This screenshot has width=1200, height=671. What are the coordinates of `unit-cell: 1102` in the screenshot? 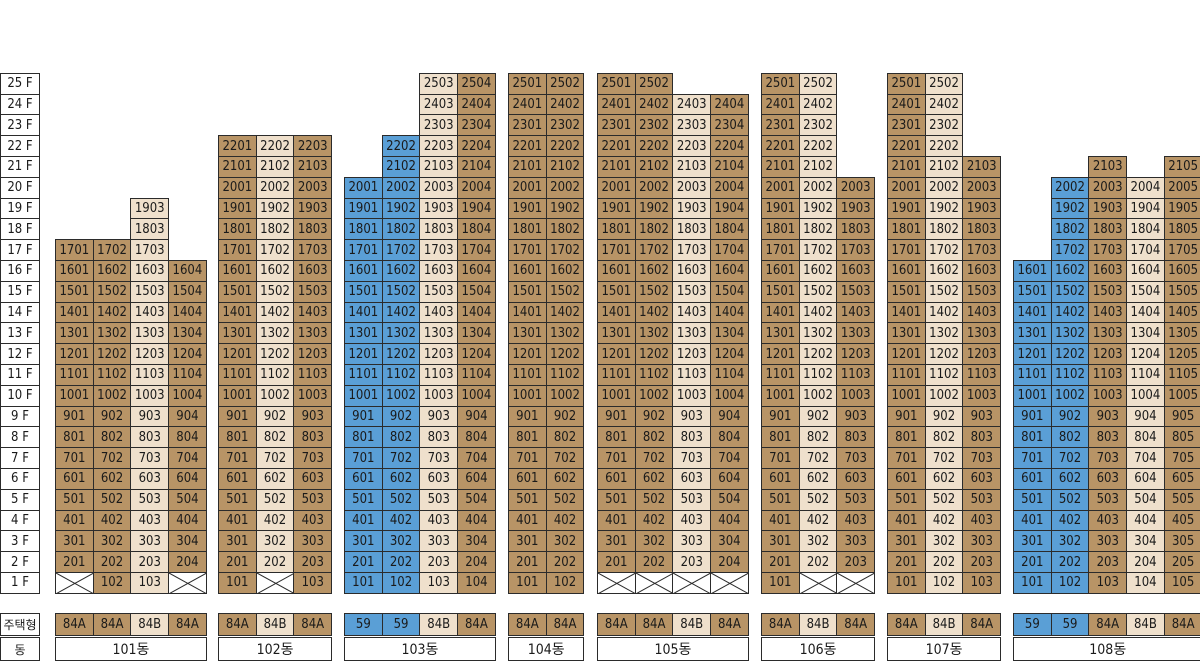 It's located at (401, 375).